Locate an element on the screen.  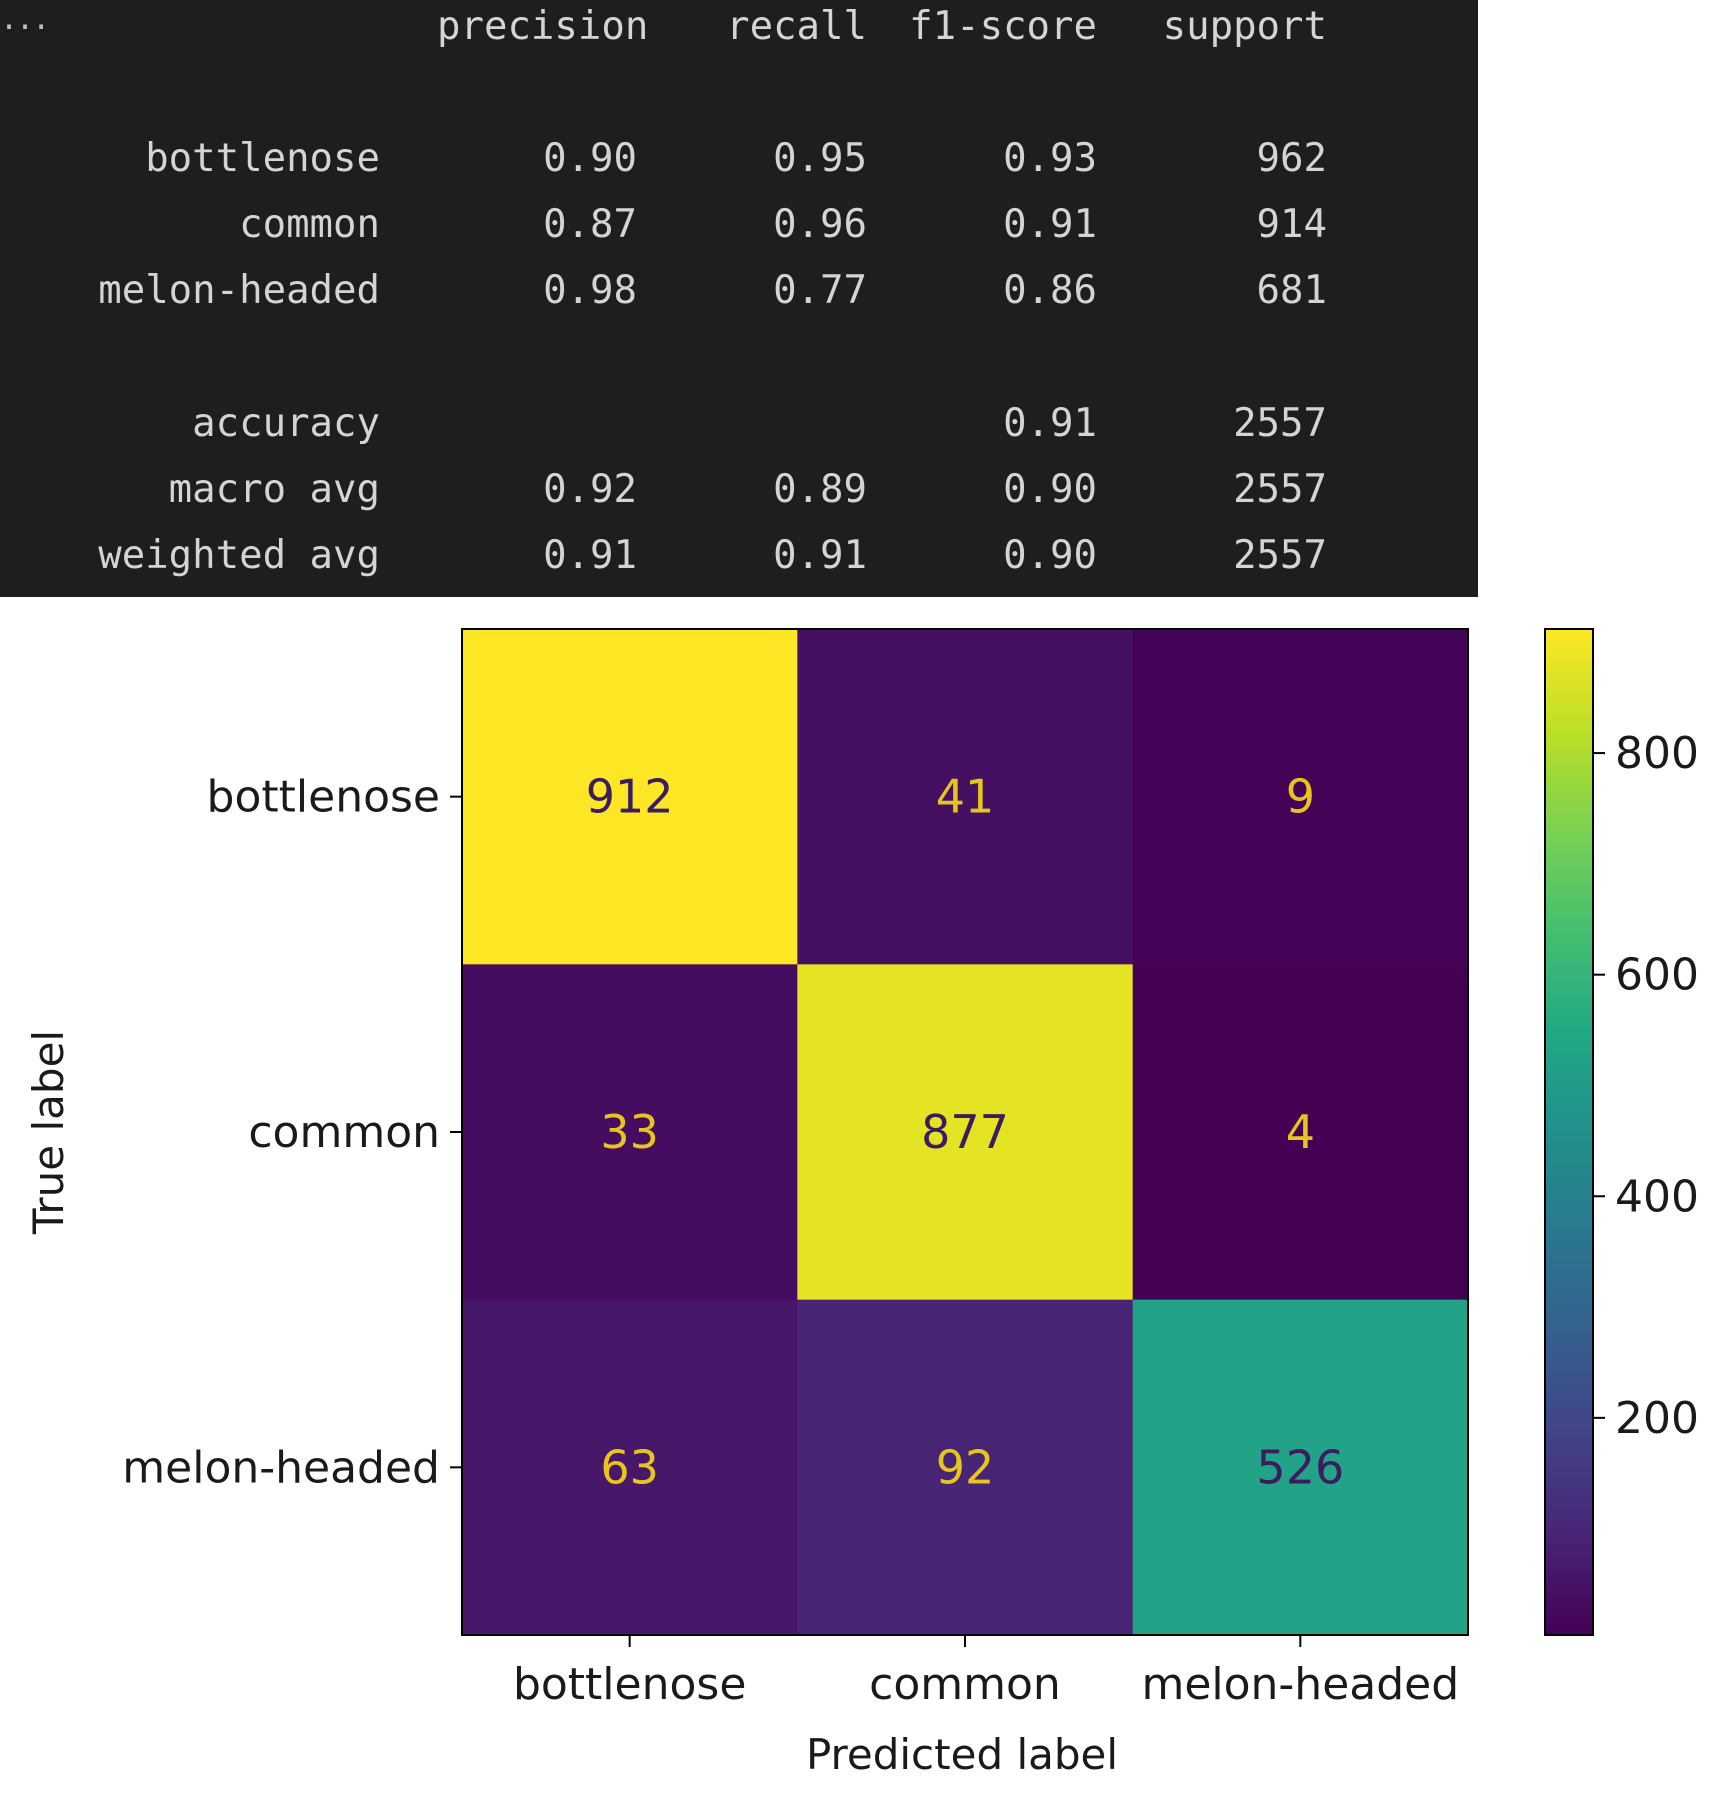
row-label-common: common is located at coordinates (309, 224).